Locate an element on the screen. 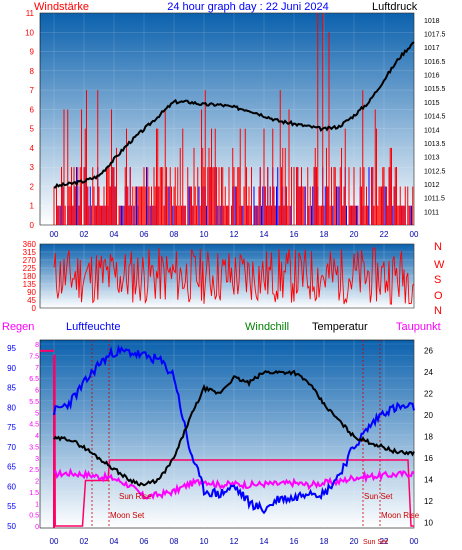 This screenshot has height=550, width=462. wind-tick-label: 8 is located at coordinates (32, 71).